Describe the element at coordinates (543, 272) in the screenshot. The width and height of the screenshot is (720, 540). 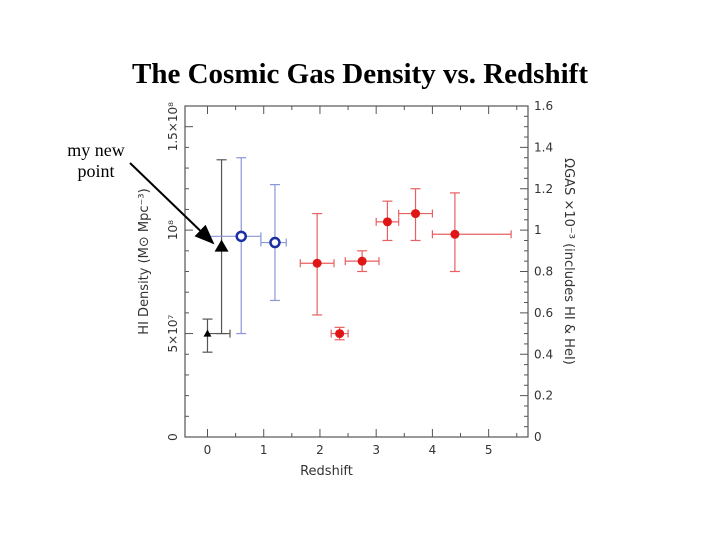
I see `y2-tick-label: 0.8` at that location.